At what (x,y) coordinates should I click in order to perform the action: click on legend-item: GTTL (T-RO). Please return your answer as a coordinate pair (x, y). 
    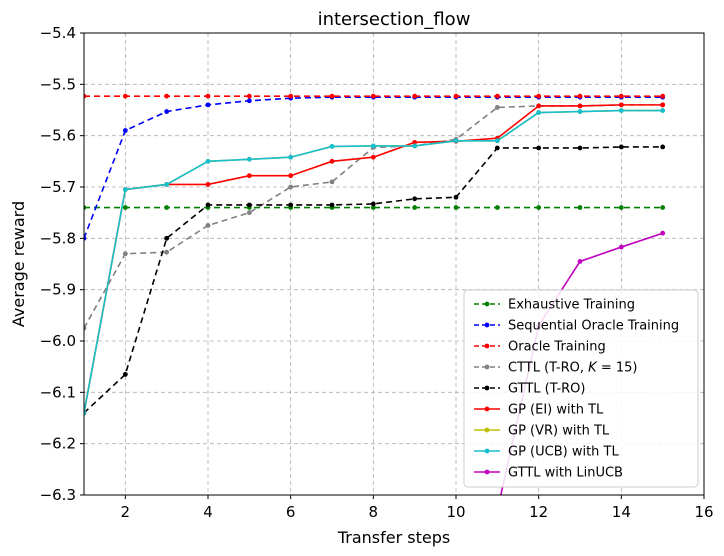
    Looking at the image, I should click on (530, 389).